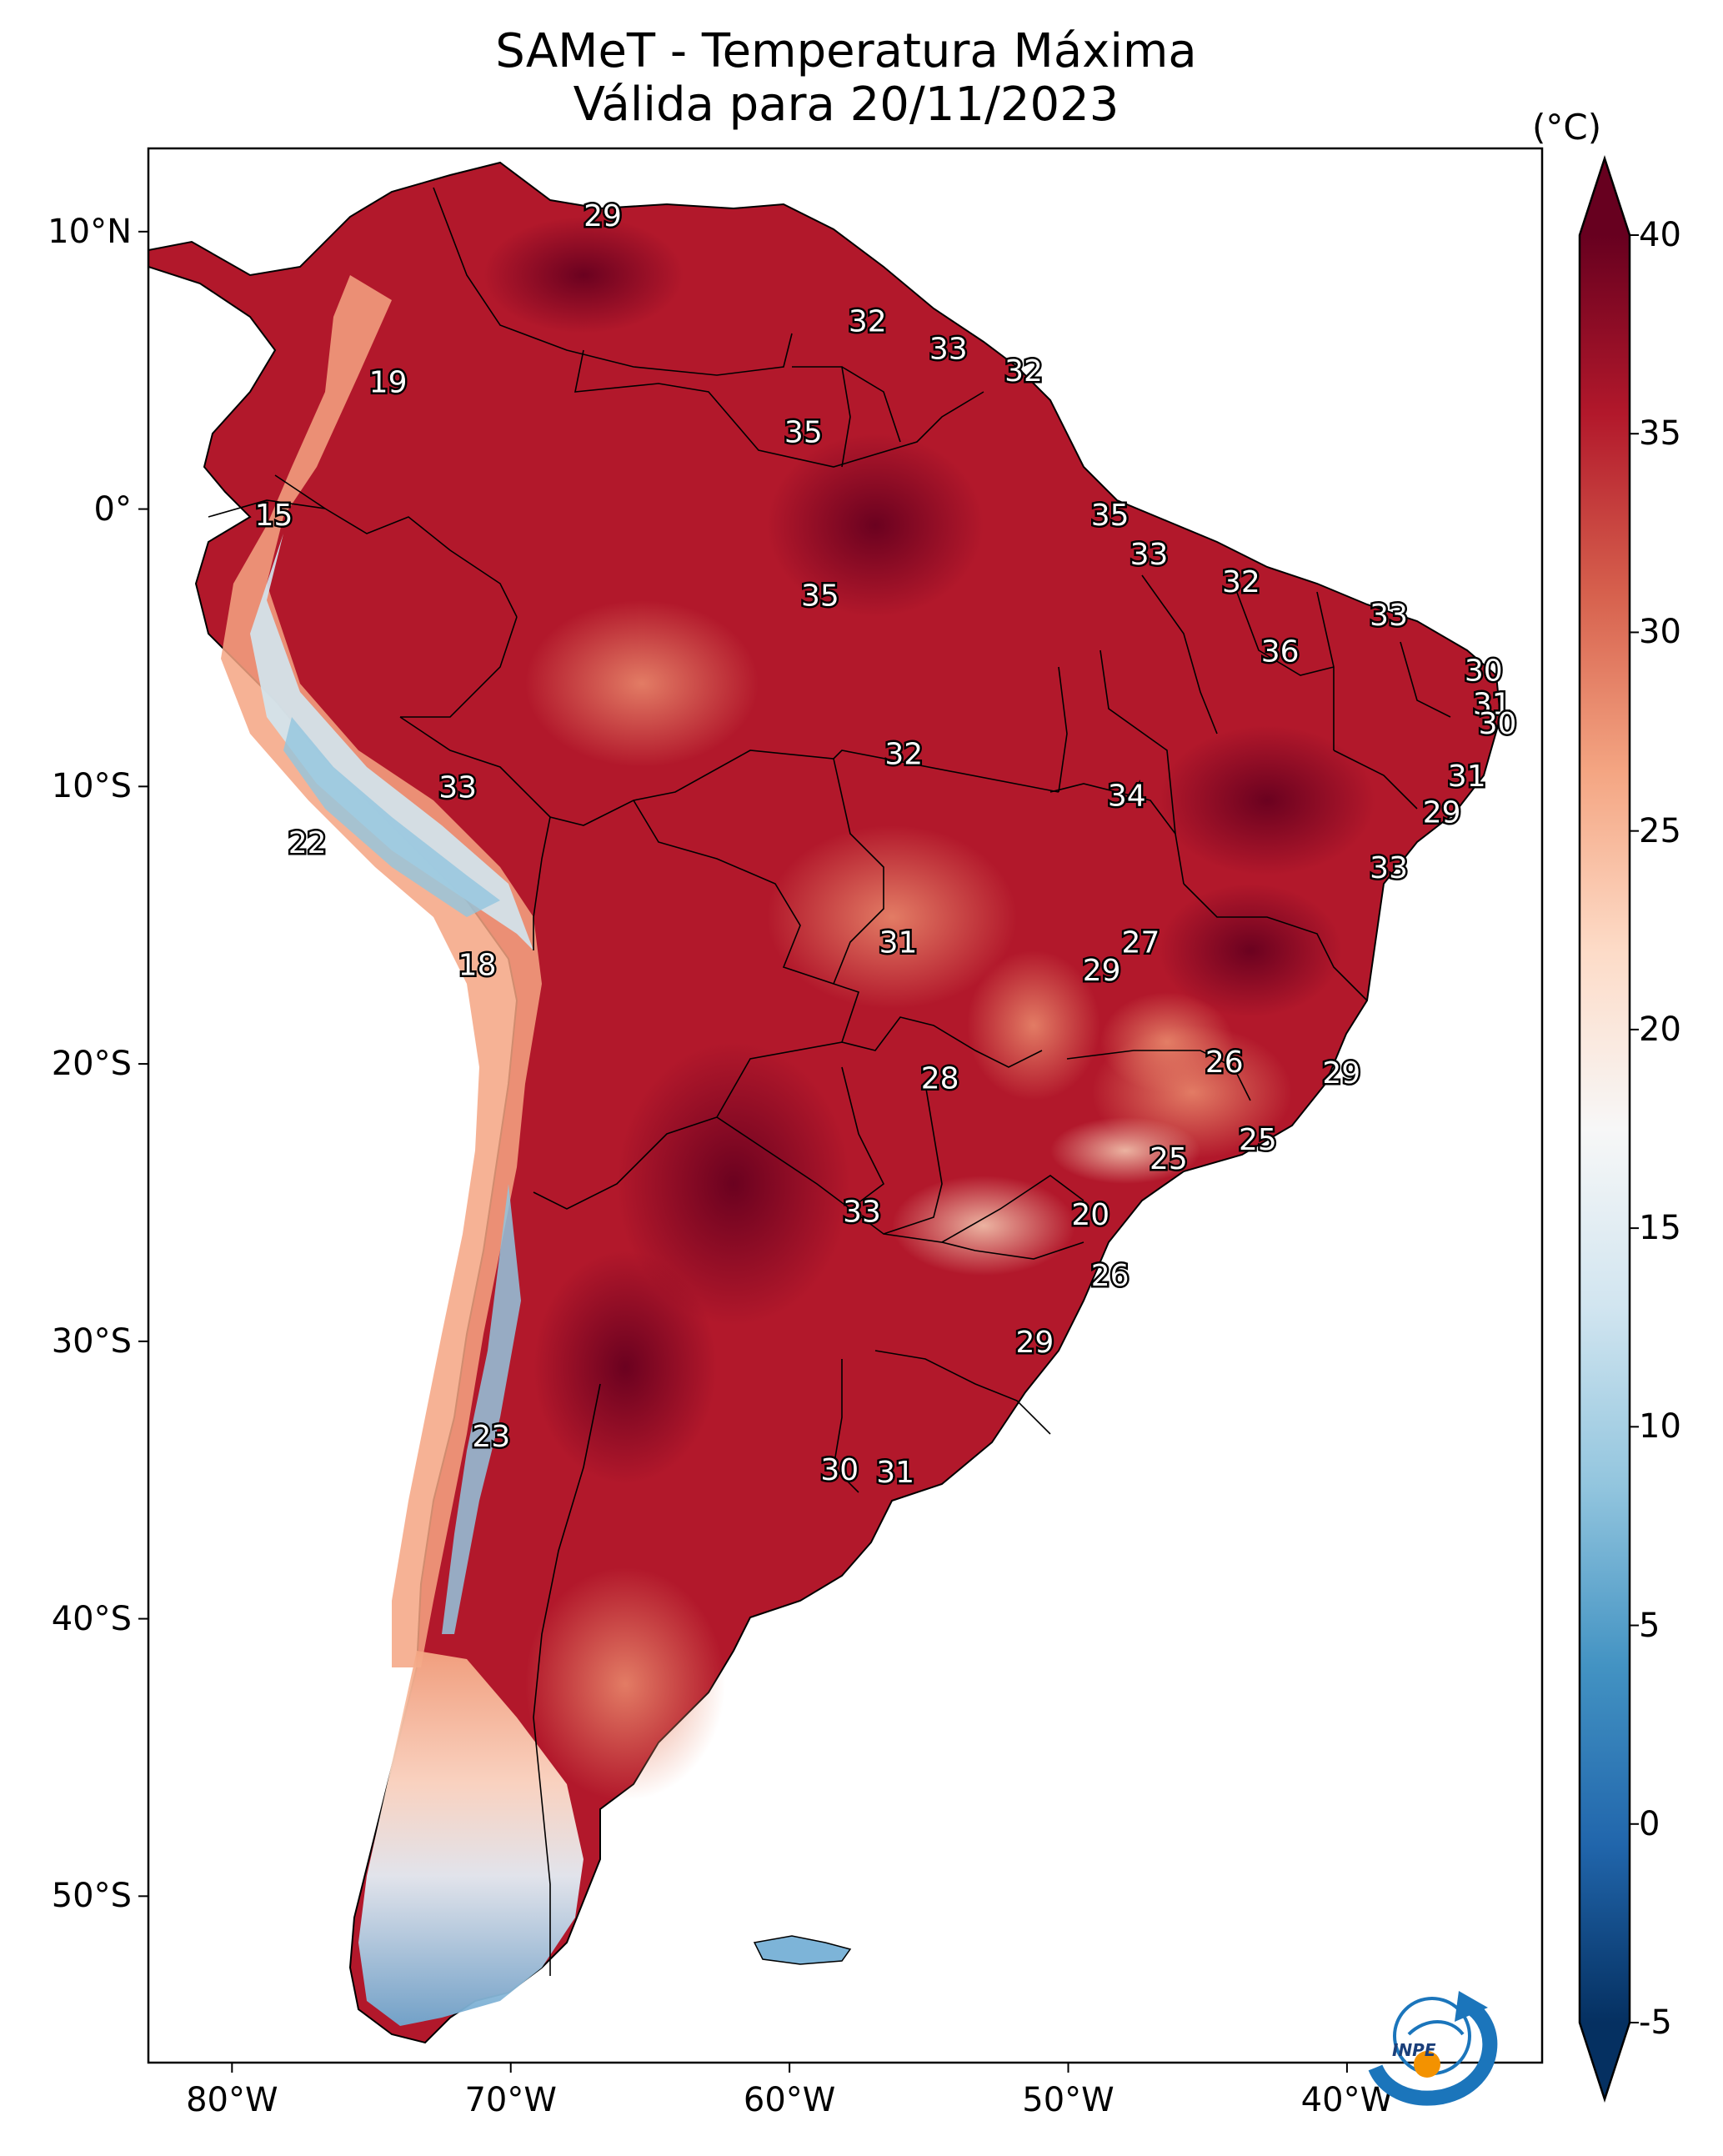 The width and height of the screenshot is (1723, 2156). I want to click on lat-tick-label: 10°N, so click(90, 232).